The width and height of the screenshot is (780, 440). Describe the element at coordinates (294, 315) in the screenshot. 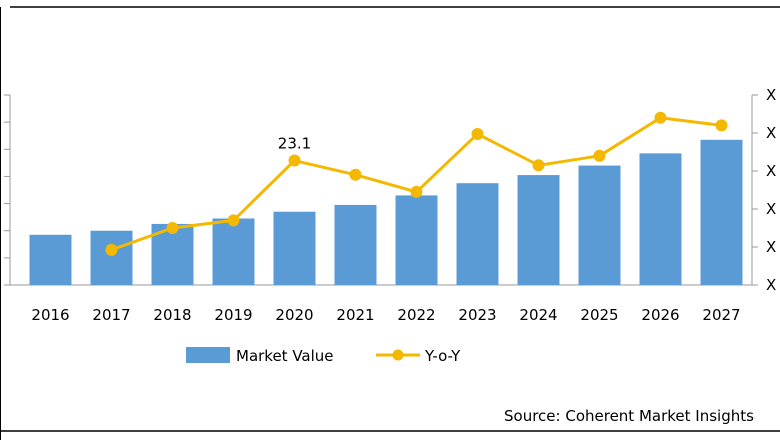

I see `x-tick-label-2020: 2020` at that location.